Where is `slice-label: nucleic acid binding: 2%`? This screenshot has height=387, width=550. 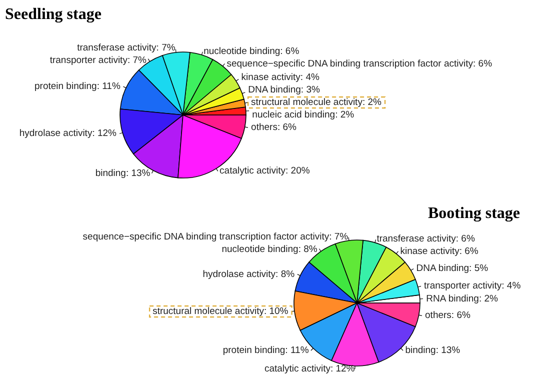
slice-label: nucleic acid binding: 2% is located at coordinates (303, 114).